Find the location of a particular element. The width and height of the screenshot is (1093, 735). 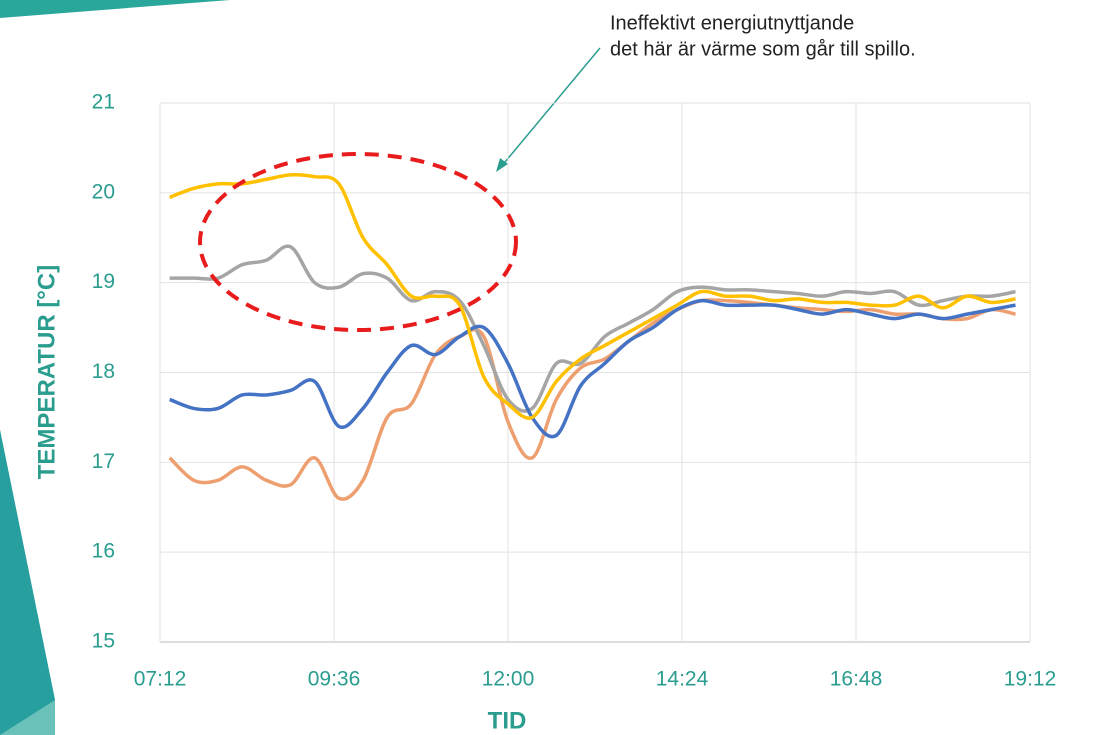

y-tick-label: 18 is located at coordinates (103, 371).